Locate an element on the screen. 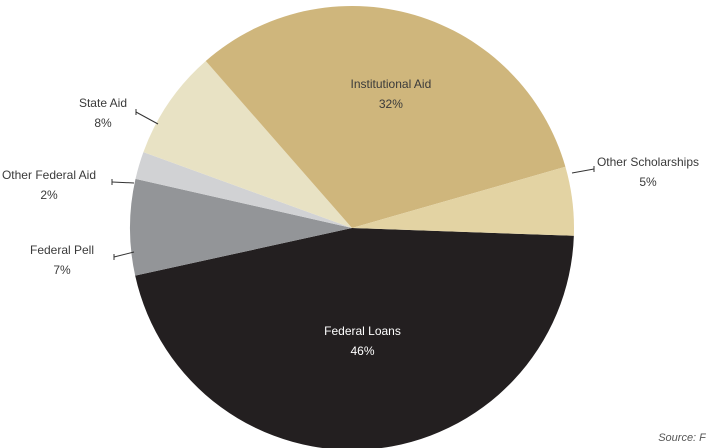 The image size is (706, 448). slice-label-state-aid: State Aid is located at coordinates (103, 103).